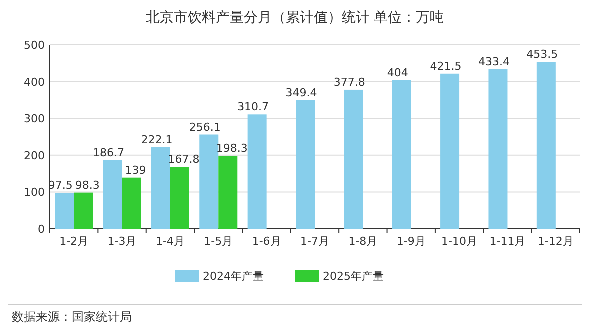 Image resolution: width=590 pixels, height=330 pixels. What do you see at coordinates (254, 107) in the screenshot?
I see `data-label: 310.7` at bounding box center [254, 107].